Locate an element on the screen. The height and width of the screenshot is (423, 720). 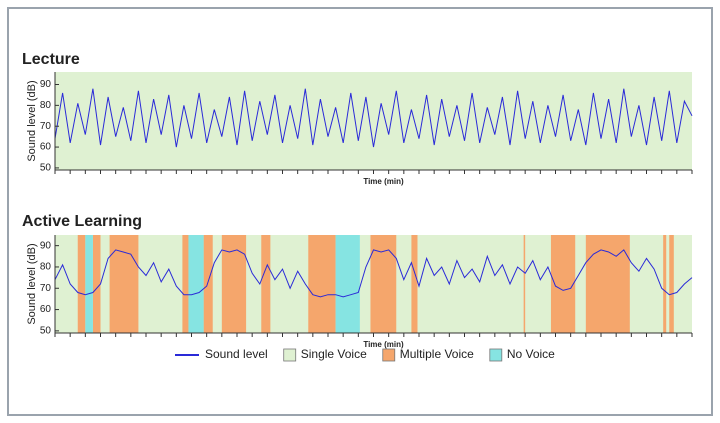
panel-title: Lecture is located at coordinates (51, 59).